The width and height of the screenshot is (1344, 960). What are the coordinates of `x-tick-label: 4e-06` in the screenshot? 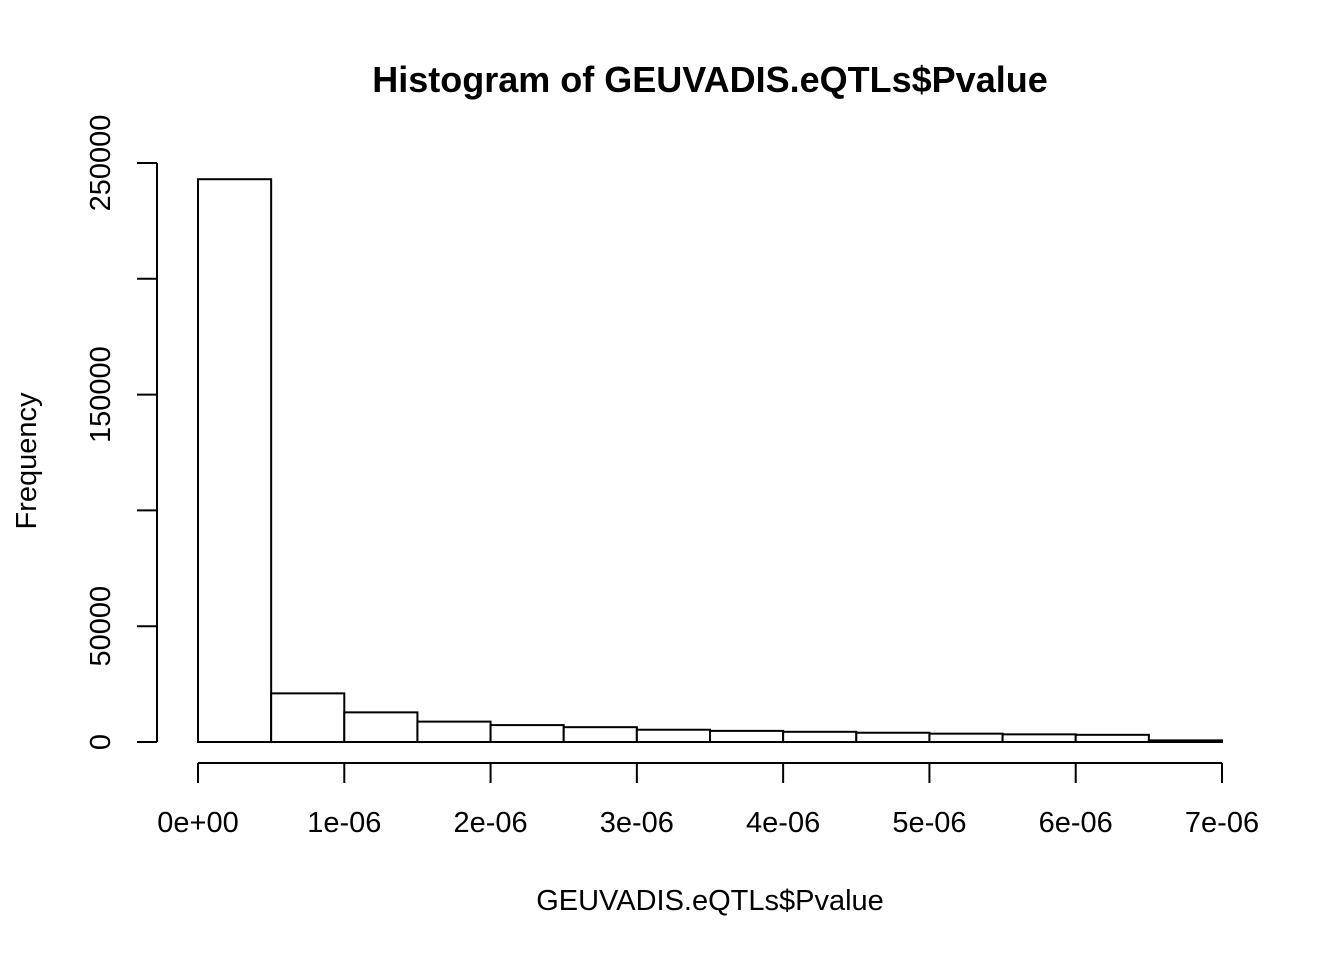 It's located at (783, 823).